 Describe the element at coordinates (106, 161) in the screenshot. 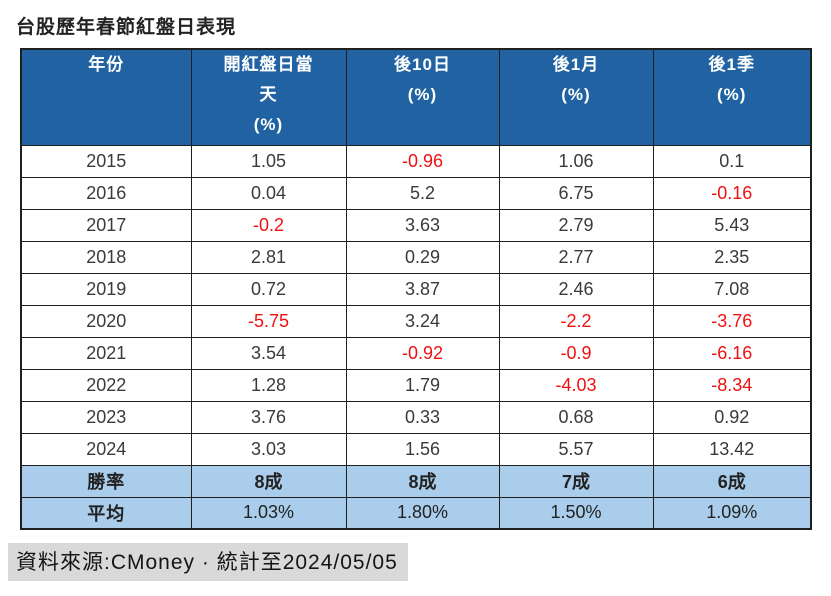

I see `year-cell: 2015` at that location.